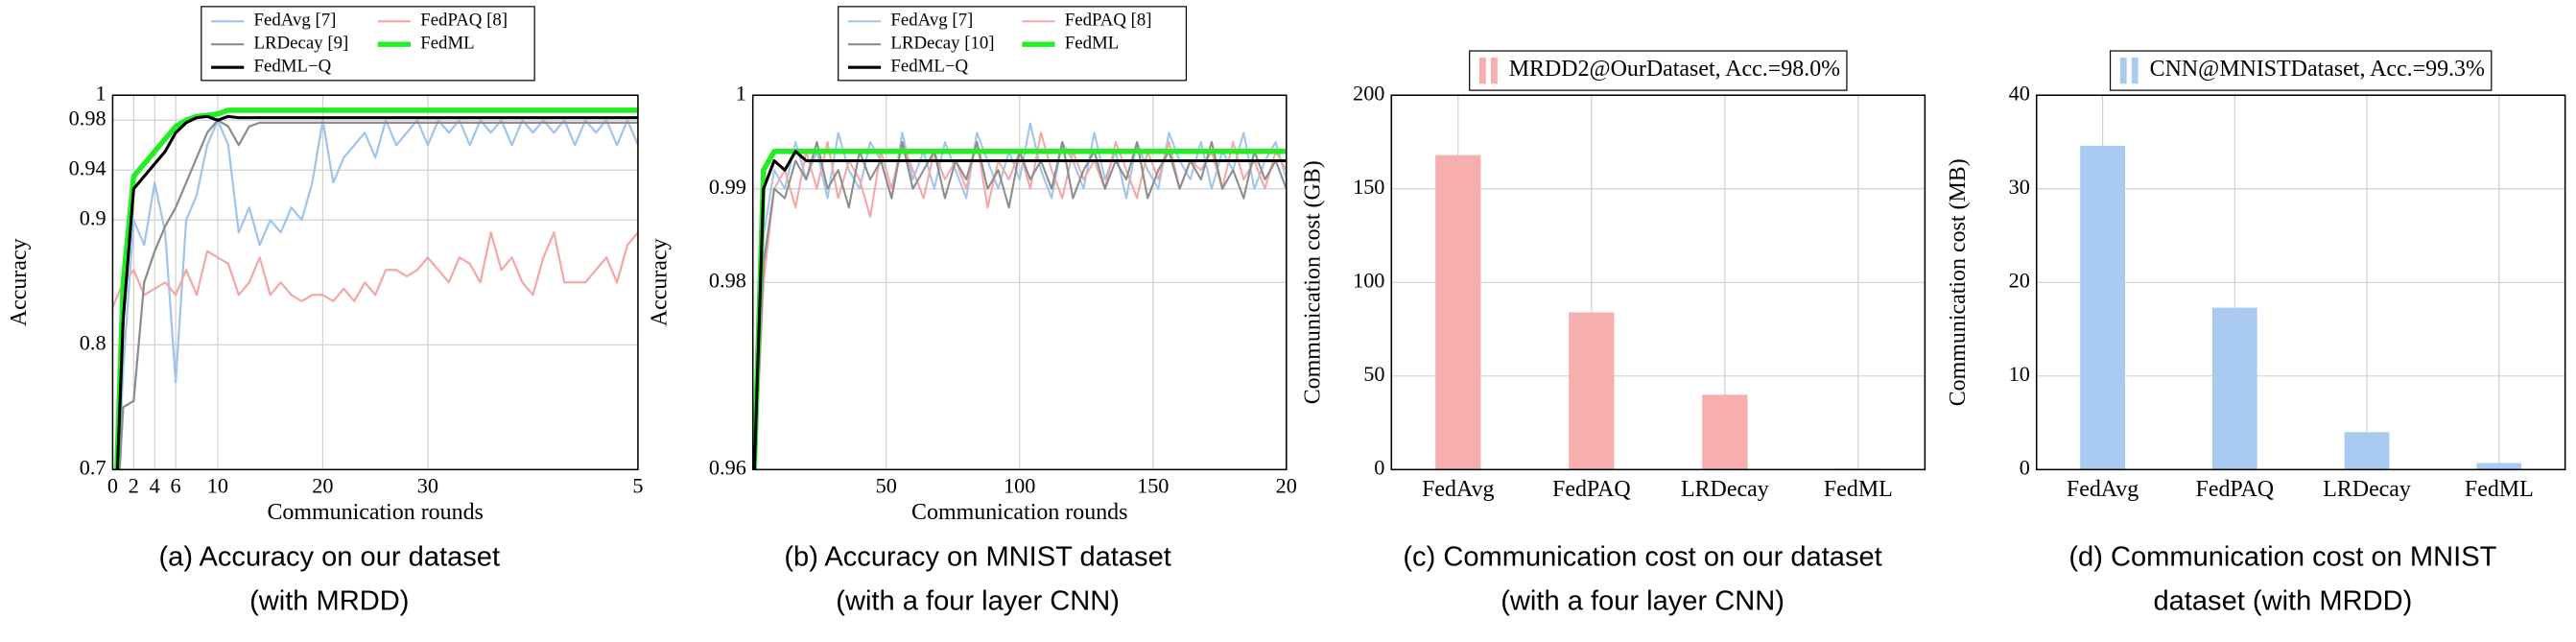 Image resolution: width=2576 pixels, height=642 pixels. What do you see at coordinates (93, 467) in the screenshot?
I see `y-tick-label: 0.7` at bounding box center [93, 467].